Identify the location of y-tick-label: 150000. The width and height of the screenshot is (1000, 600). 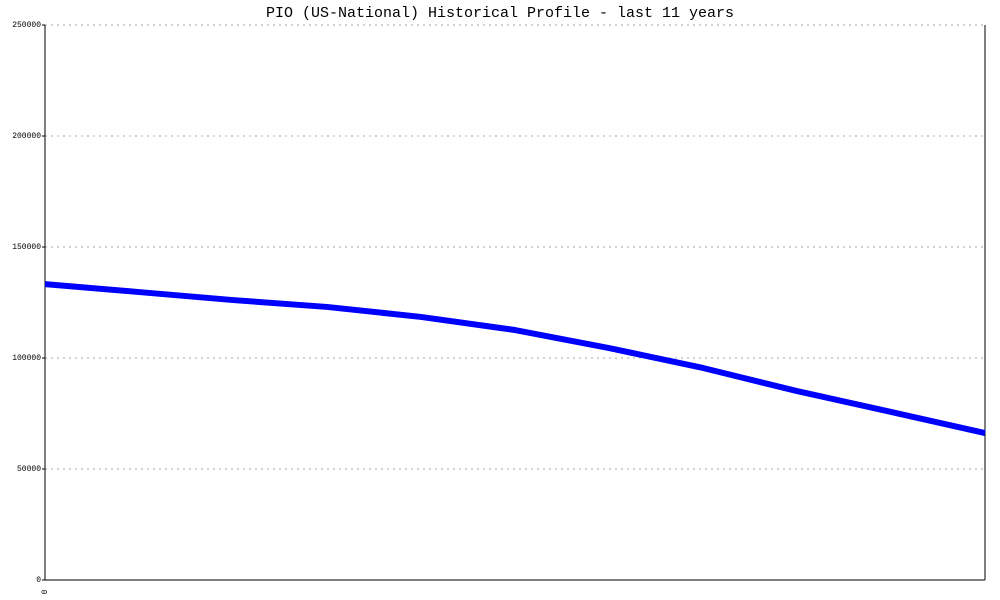
(26, 247).